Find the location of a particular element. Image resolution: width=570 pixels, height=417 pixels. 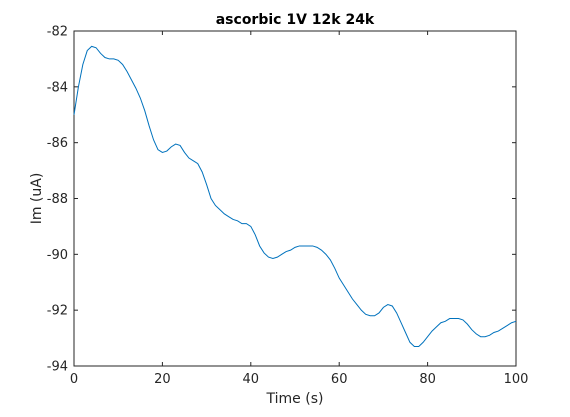

y-axis-label: Im (uA) is located at coordinates (37, 199).